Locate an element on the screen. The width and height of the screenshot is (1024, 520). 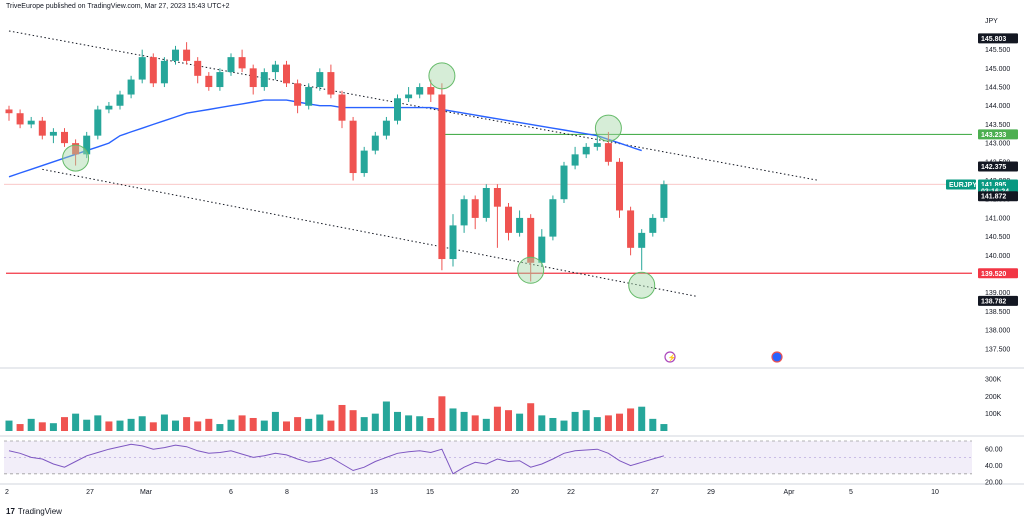
price-tag-label: 142.375 is located at coordinates (993, 167).